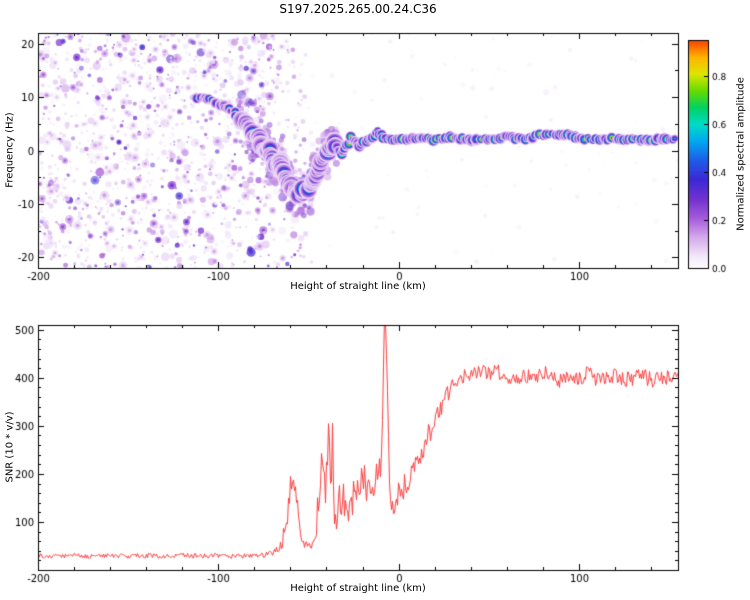 The width and height of the screenshot is (750, 600). Describe the element at coordinates (10, 447) in the screenshot. I see `snr-ylabel: SNR (10 * v/v)` at that location.